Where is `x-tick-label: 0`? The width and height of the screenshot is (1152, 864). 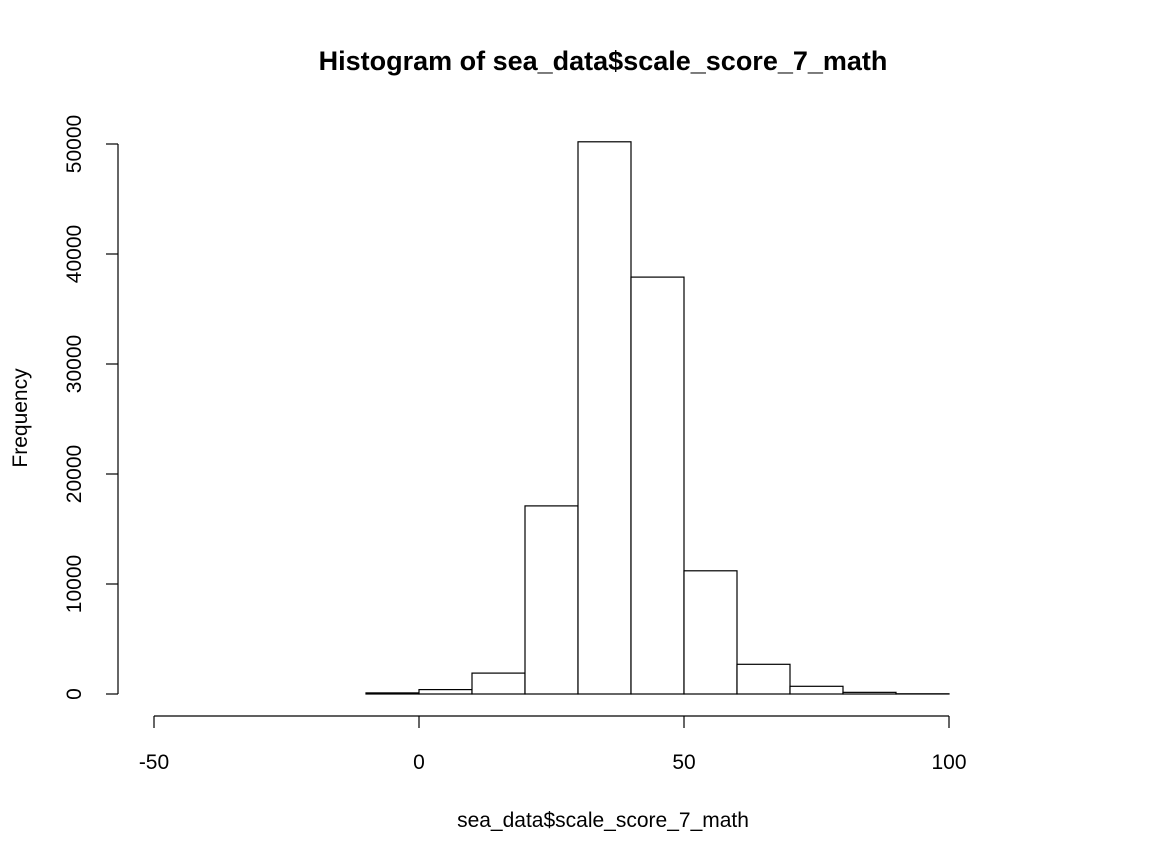 x-tick-label: 0 is located at coordinates (419, 762).